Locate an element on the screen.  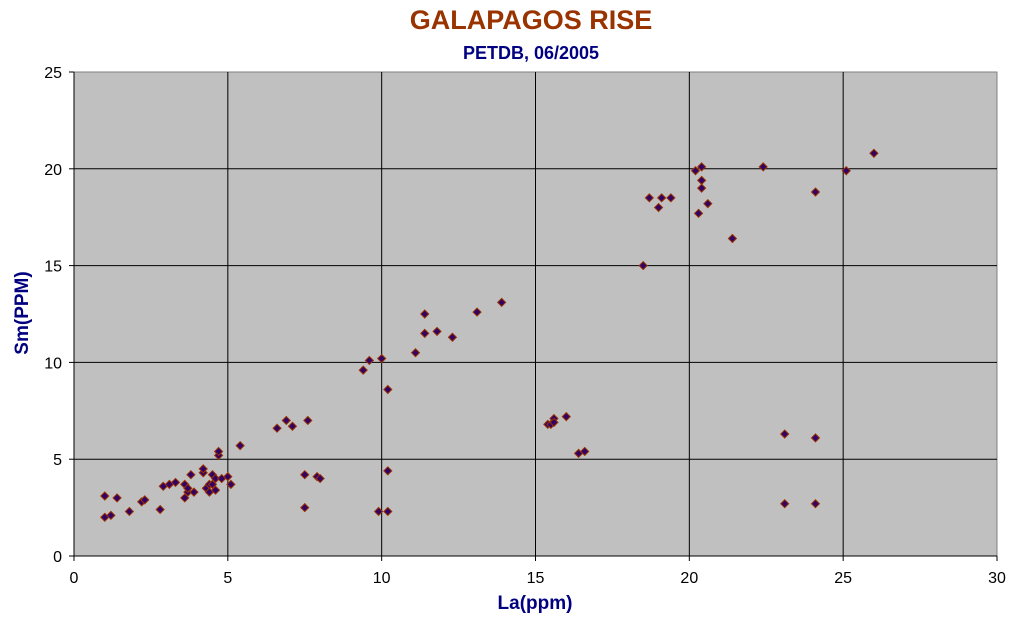
x-tick-label: 15 is located at coordinates (536, 578).